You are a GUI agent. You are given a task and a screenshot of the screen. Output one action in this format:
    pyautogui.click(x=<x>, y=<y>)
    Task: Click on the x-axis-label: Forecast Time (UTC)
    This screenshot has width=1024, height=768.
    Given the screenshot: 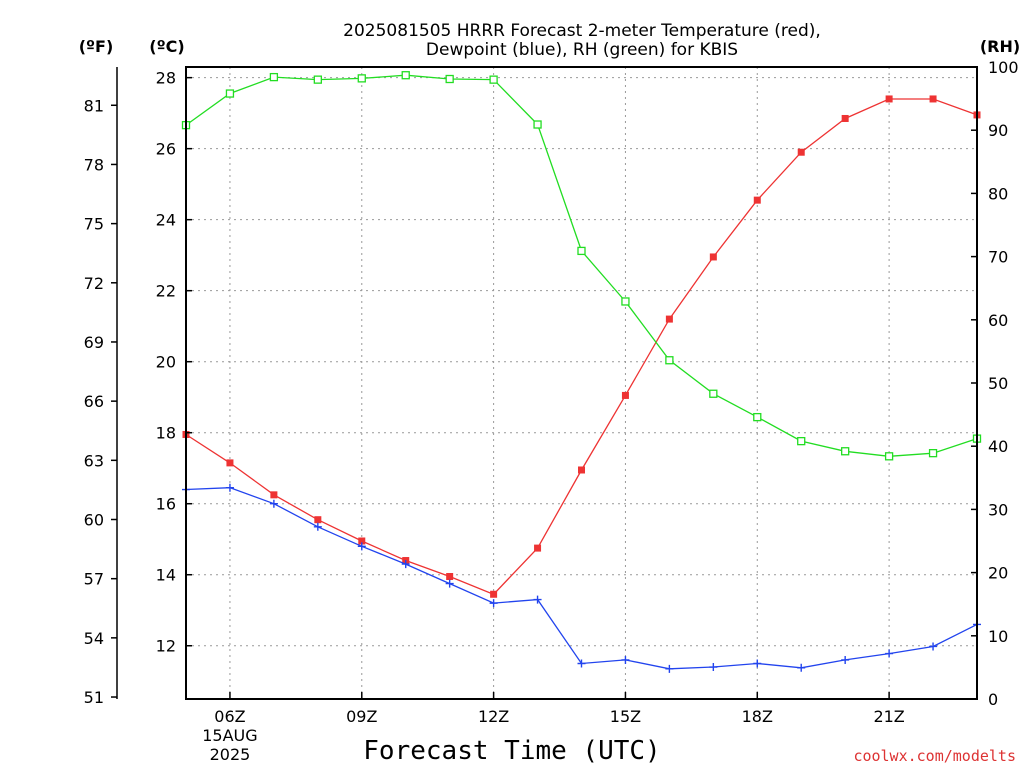 What is the action you would take?
    pyautogui.click(x=511, y=751)
    